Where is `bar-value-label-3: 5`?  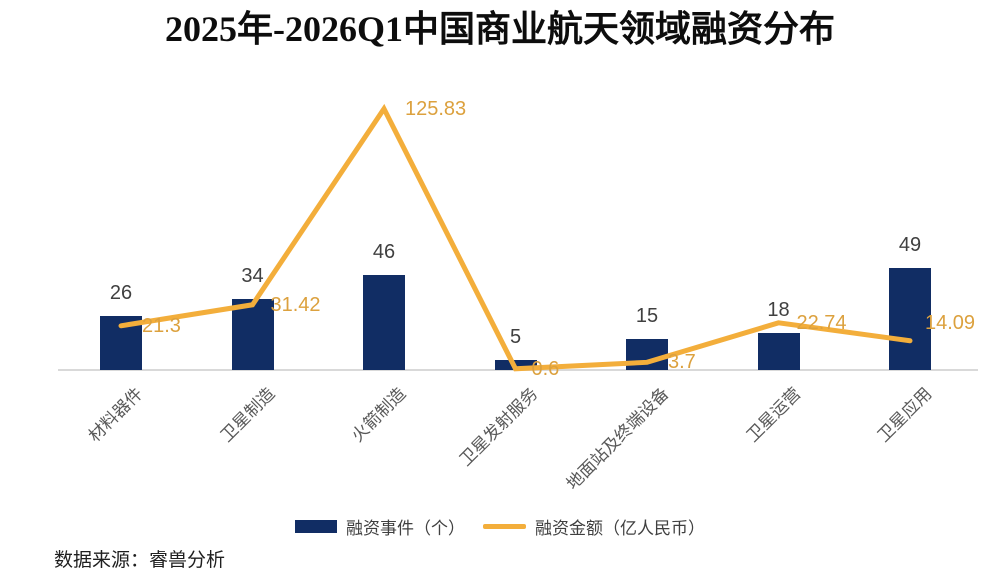
bar-value-label-3: 5 is located at coordinates (515, 336).